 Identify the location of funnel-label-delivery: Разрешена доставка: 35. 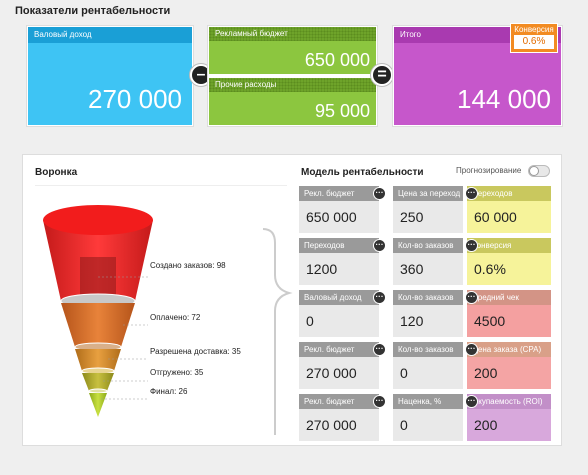
(195, 351).